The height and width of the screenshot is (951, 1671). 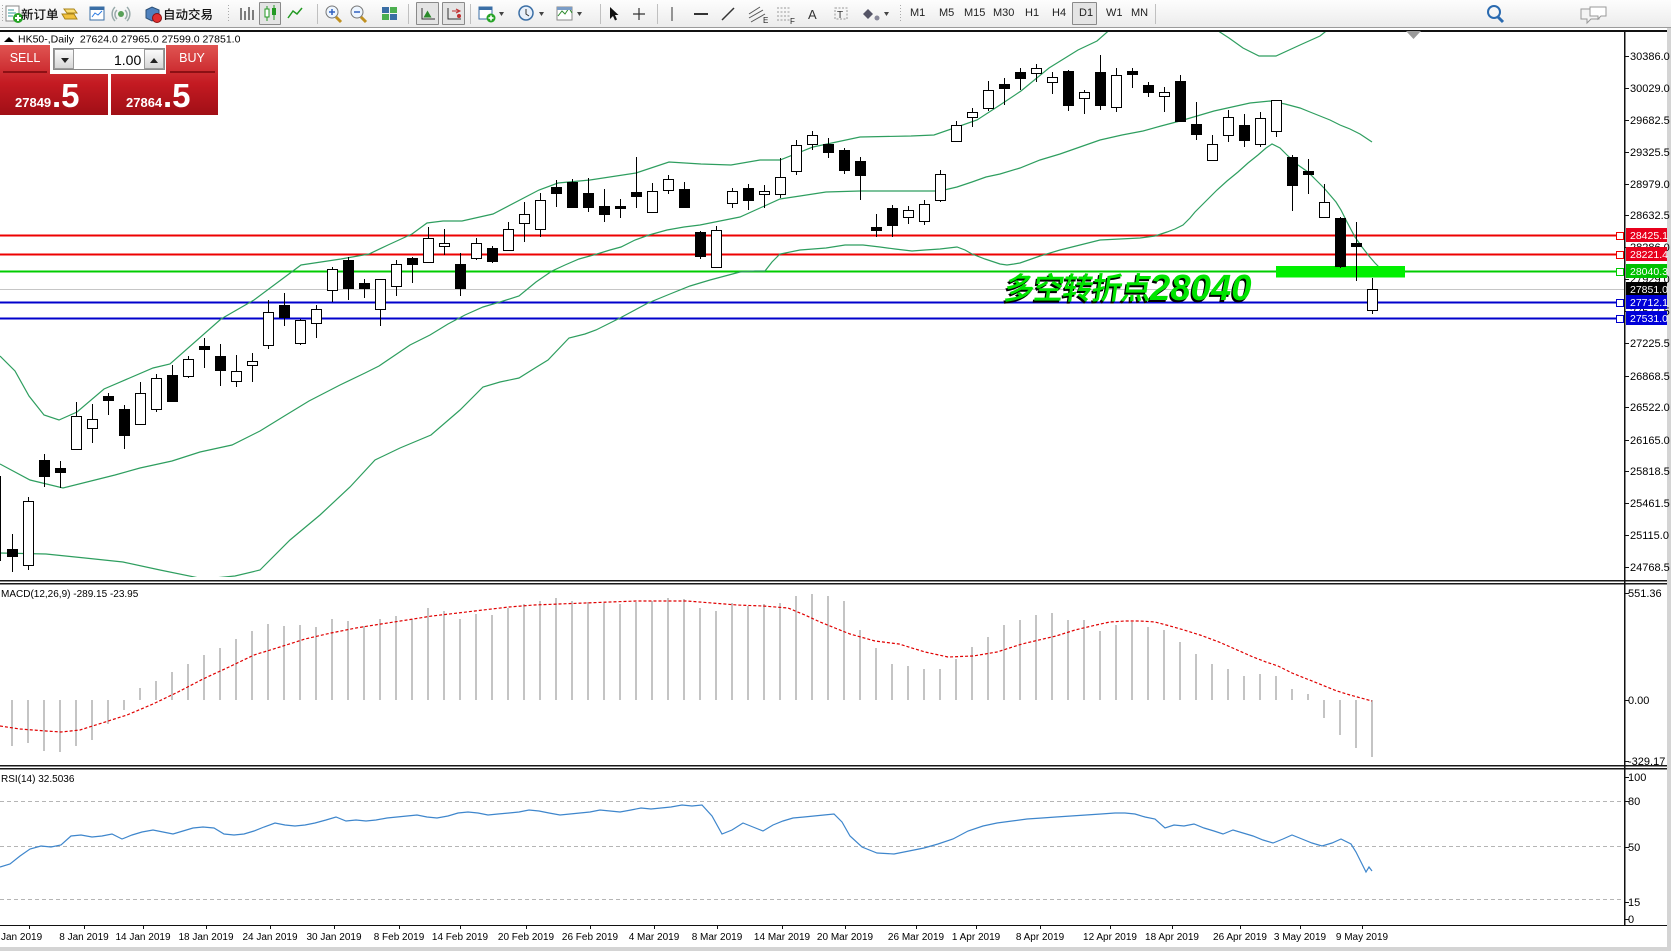 I want to click on svg-text: F, so click(x=792, y=21).